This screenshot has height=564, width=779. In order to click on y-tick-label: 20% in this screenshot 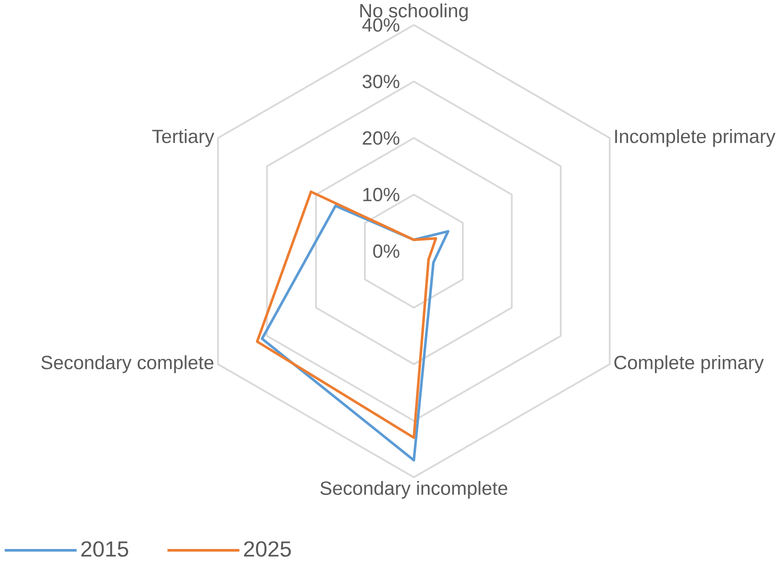, I will do `click(381, 138)`.